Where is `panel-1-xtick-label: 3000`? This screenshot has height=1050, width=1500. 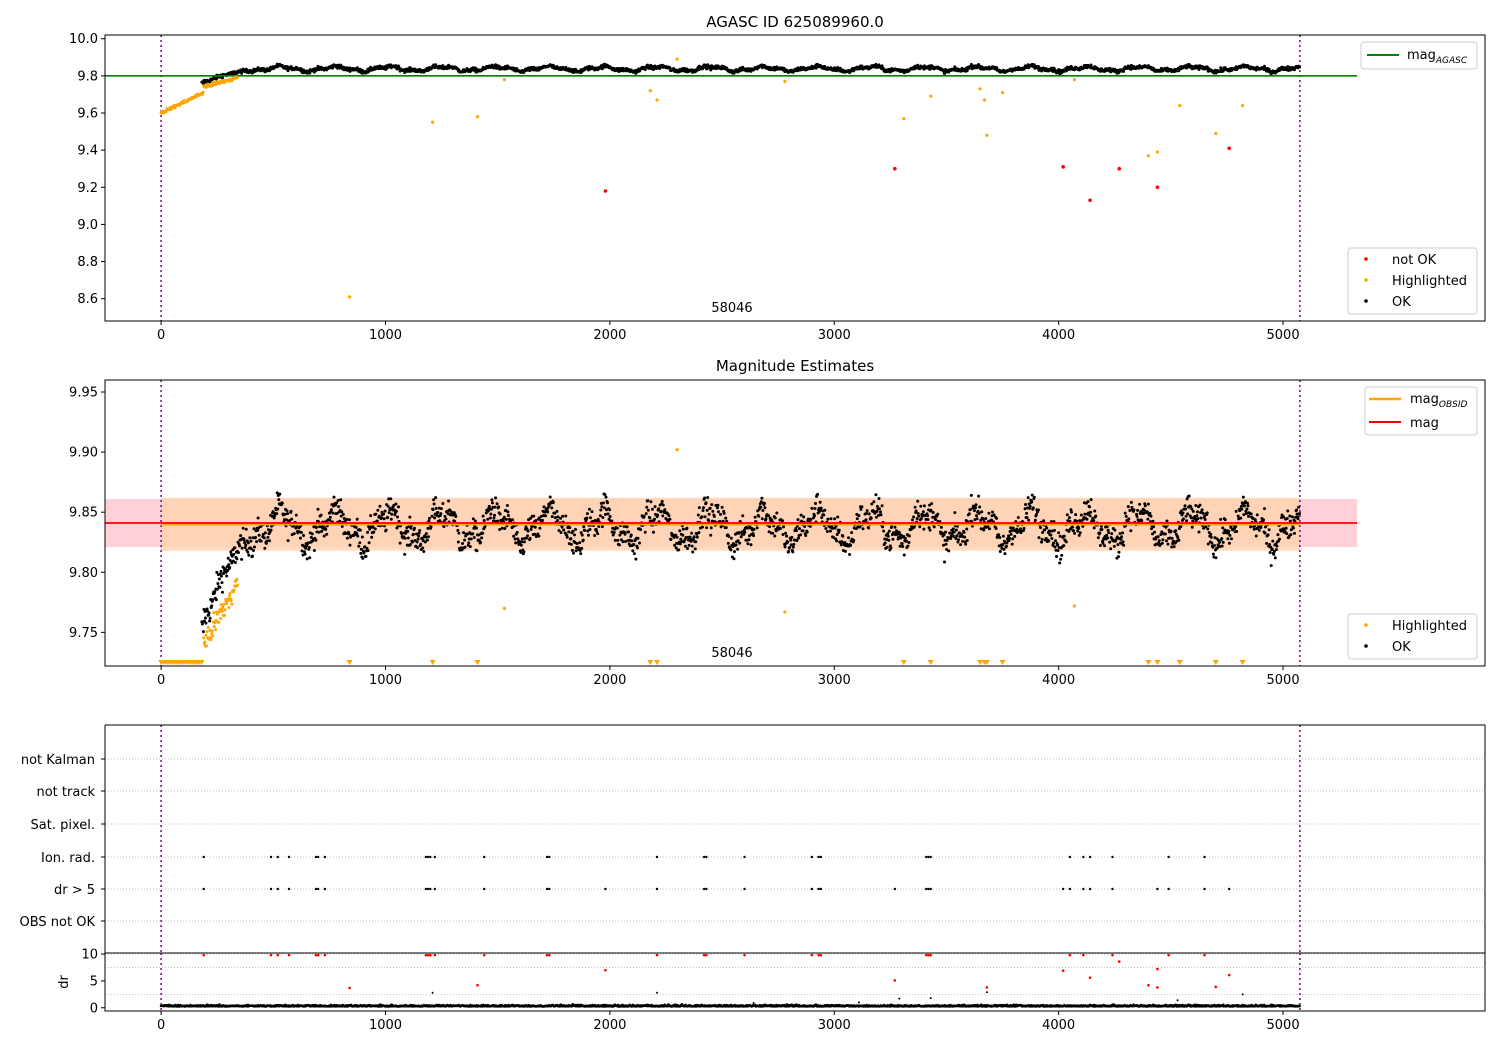
panel-1-xtick-label: 3000 is located at coordinates (834, 335).